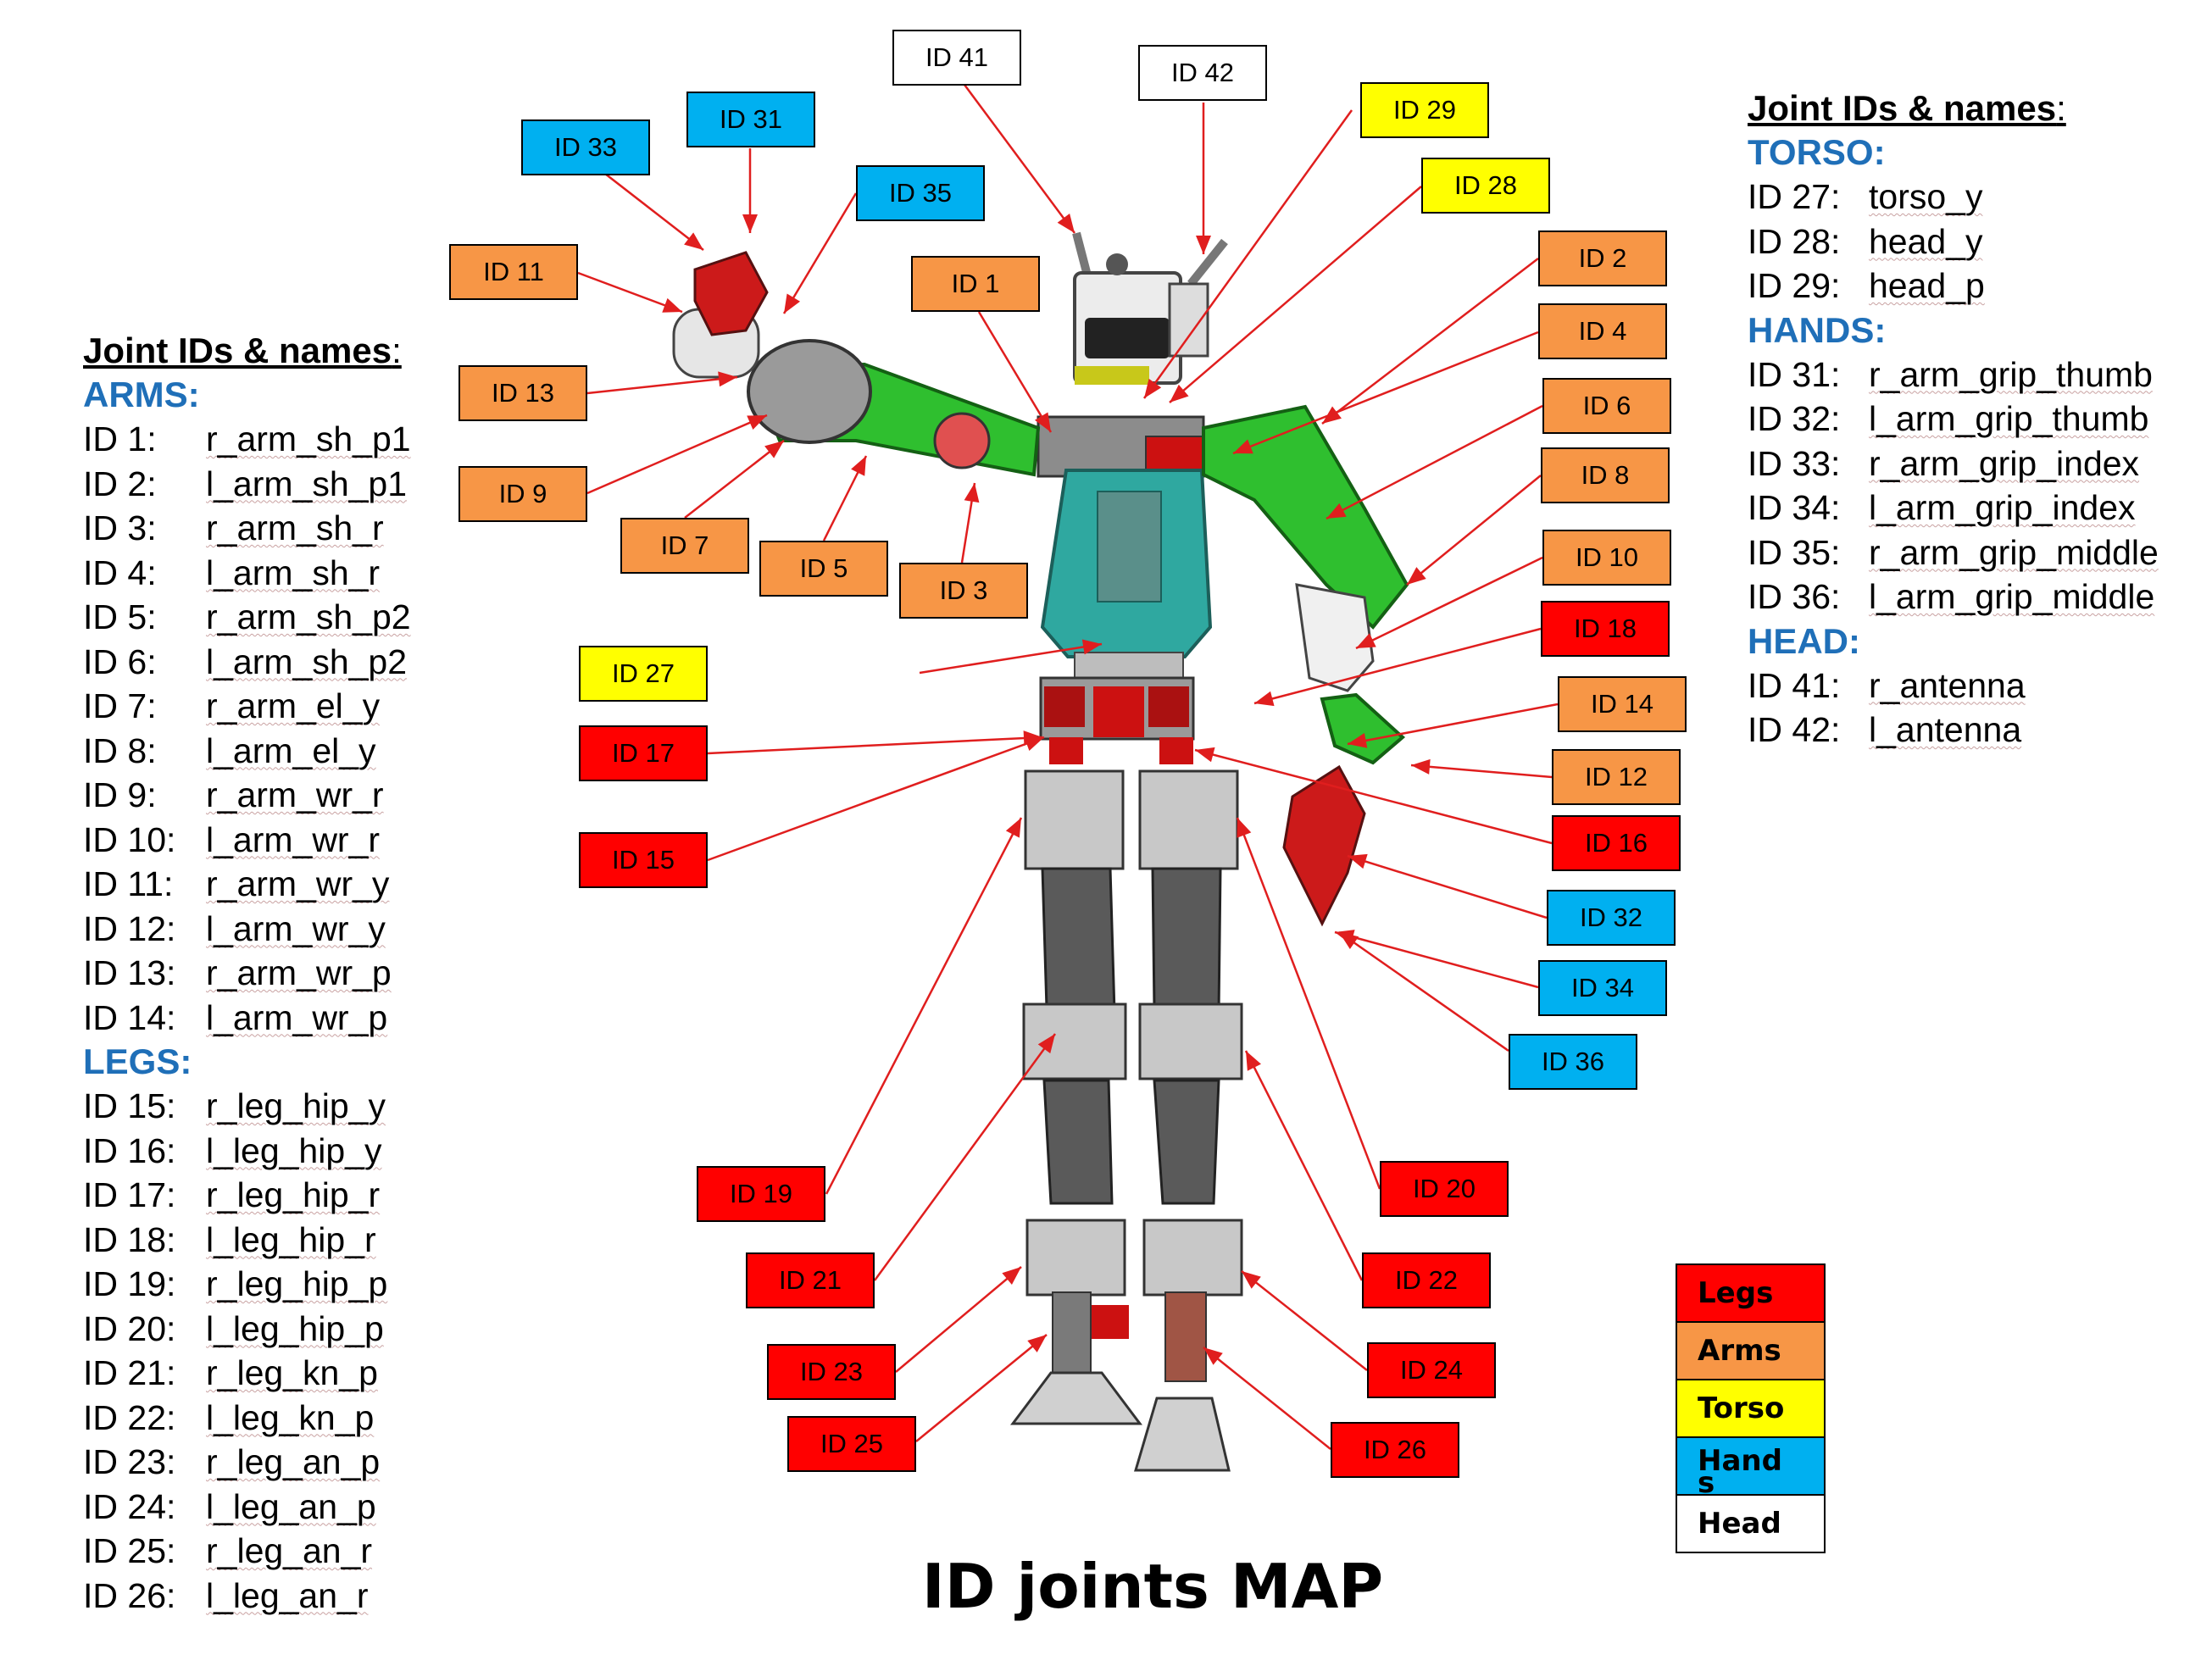 Image resolution: width=2212 pixels, height=1655 pixels. I want to click on joint-name: r_leg_an_r, so click(289, 1550).